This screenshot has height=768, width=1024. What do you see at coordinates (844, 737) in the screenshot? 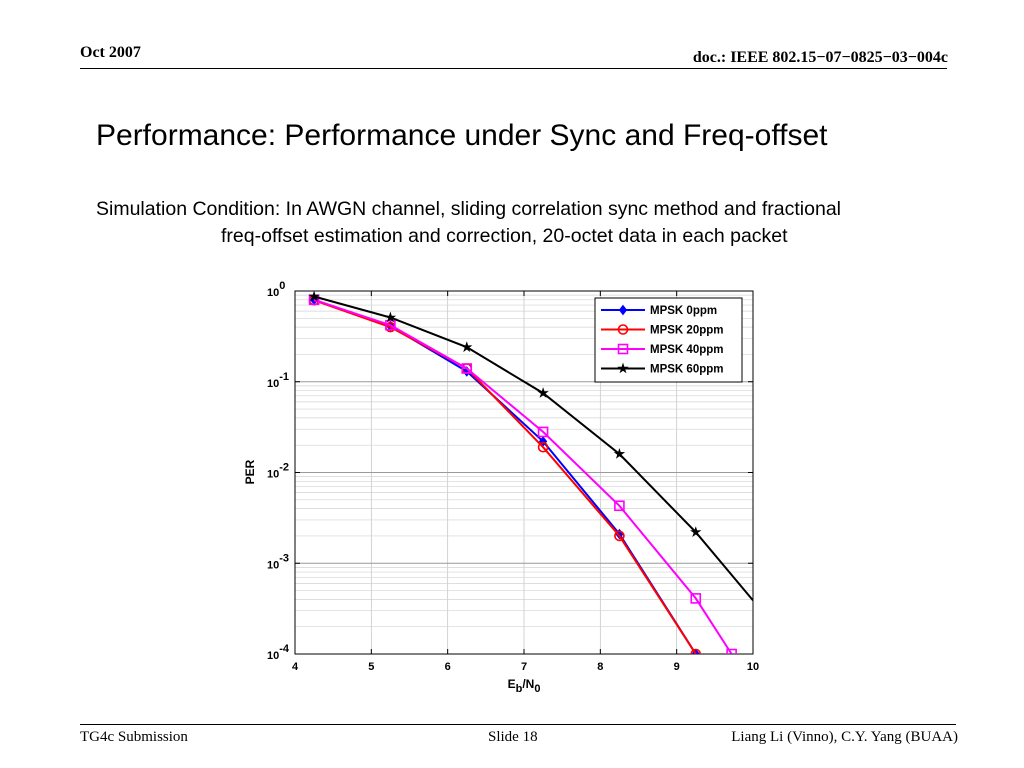
I see `footer-authors: Liang Li (Vinno), C.Y. Yang (BUAA)` at bounding box center [844, 737].